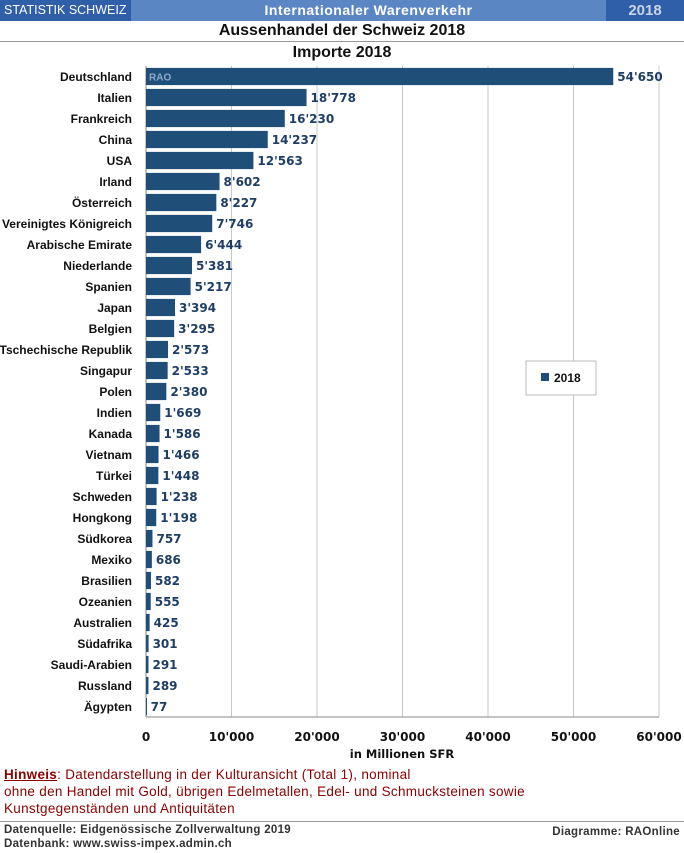 Image resolution: width=684 pixels, height=853 pixels. I want to click on value-label: 1'198, so click(178, 518).